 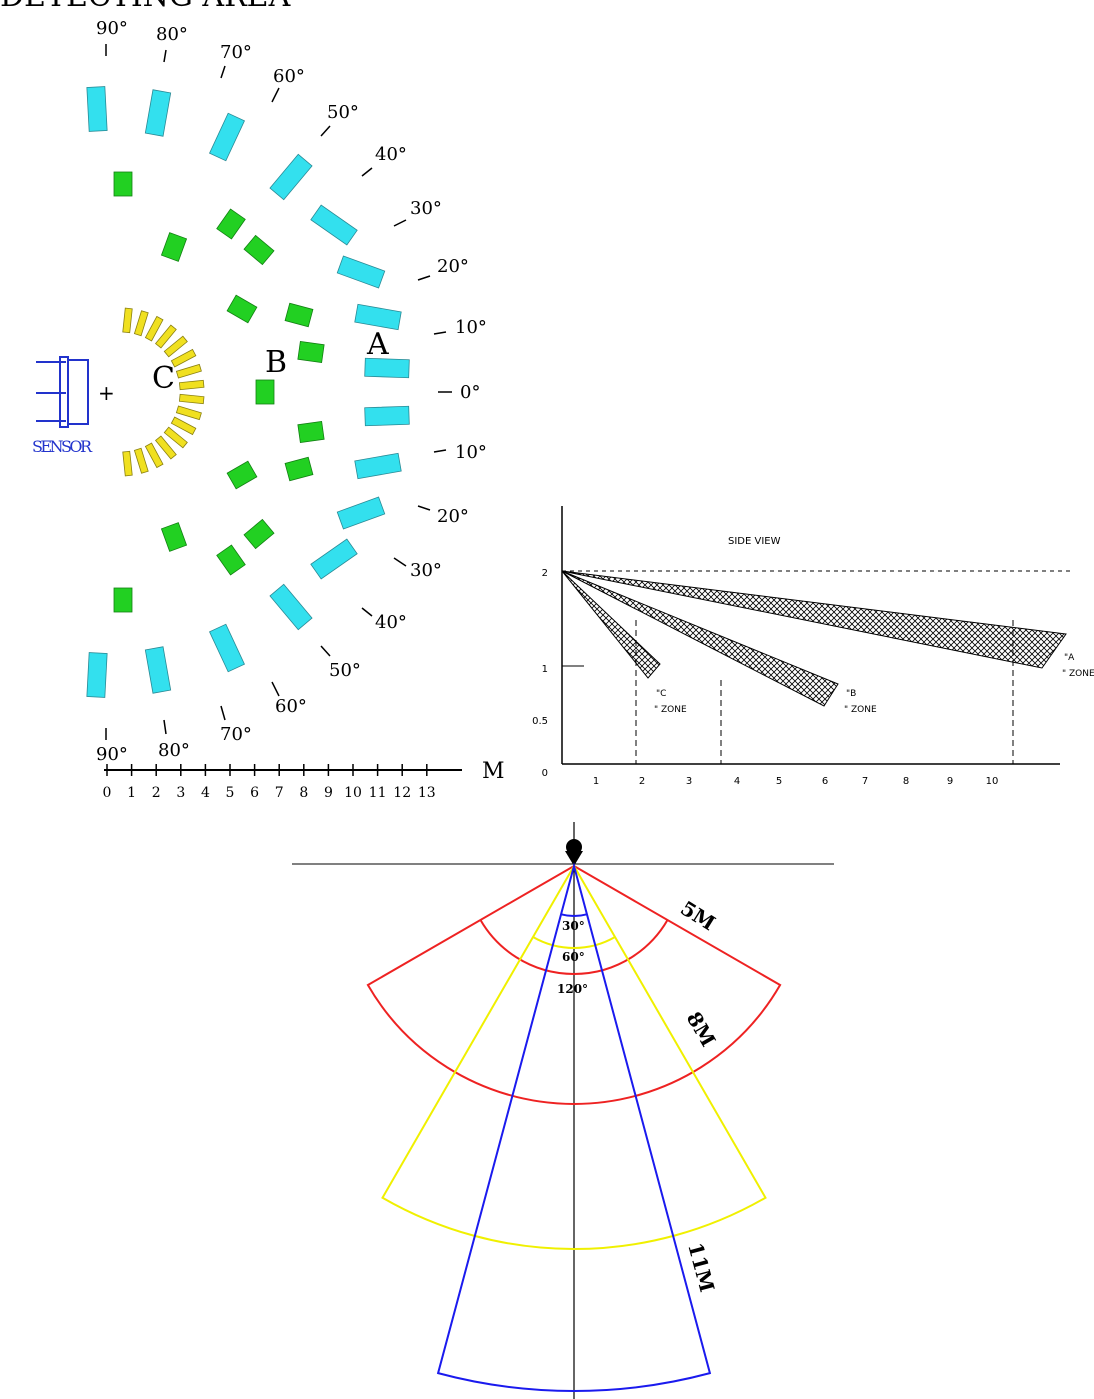 What do you see at coordinates (205, 793) in the screenshot?
I see `axis-tick-label: 4` at bounding box center [205, 793].